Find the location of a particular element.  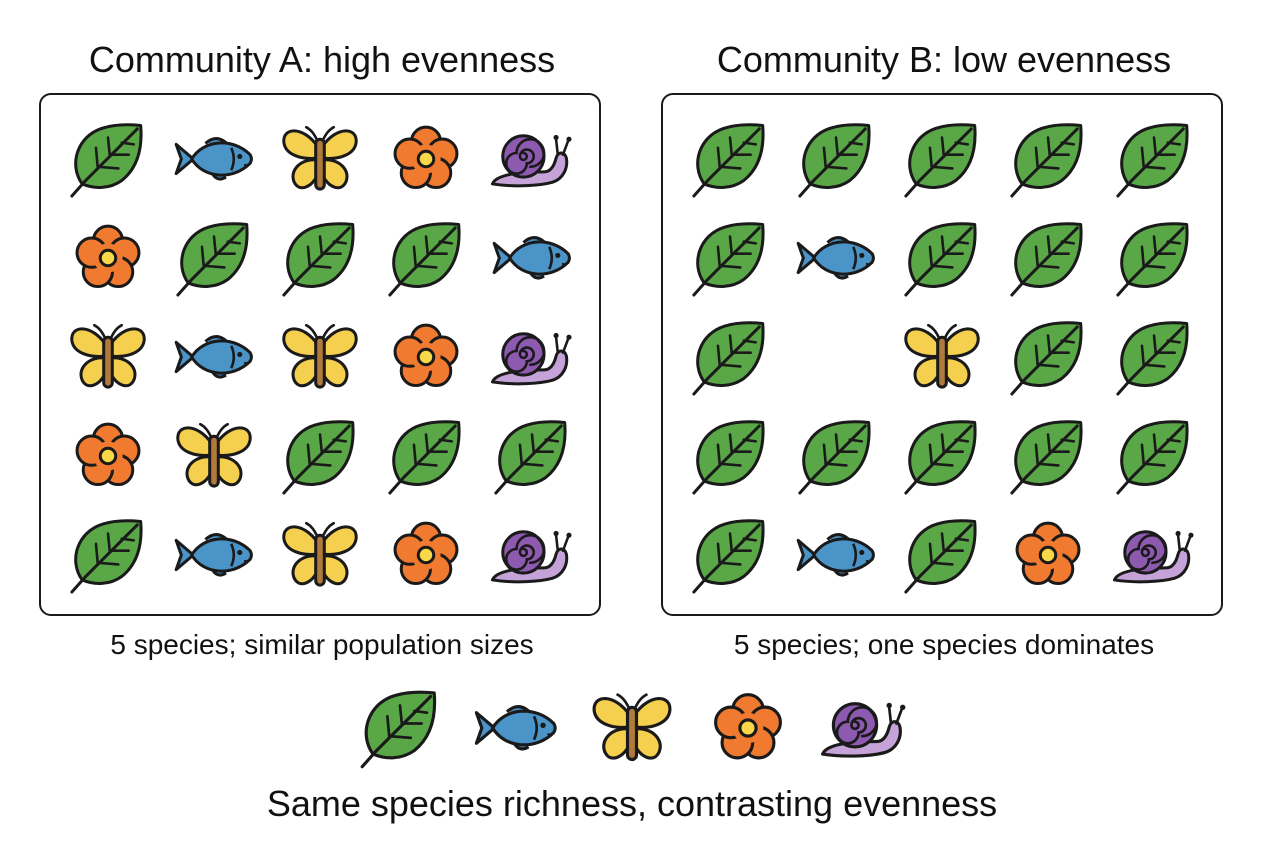

community-a-title: Community A: high evenness is located at coordinates (322, 59).